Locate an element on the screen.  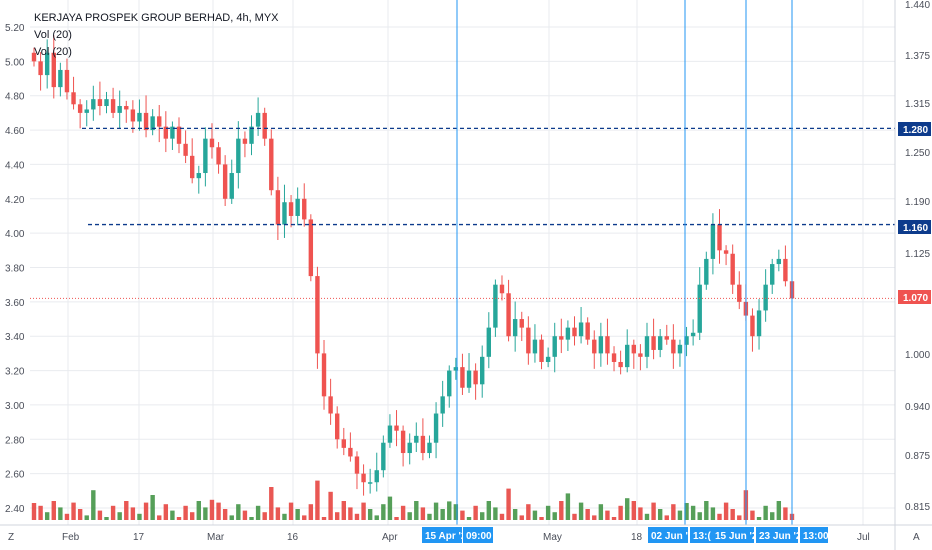
date-tag: 02 Jun '20 is located at coordinates (675, 536).